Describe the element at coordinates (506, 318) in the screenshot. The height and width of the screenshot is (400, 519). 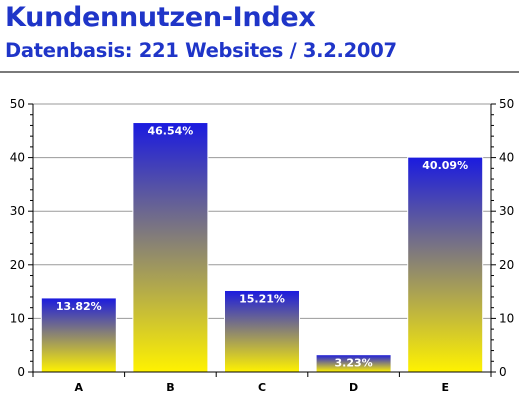
I see `y-tick-label-right: 10` at that location.